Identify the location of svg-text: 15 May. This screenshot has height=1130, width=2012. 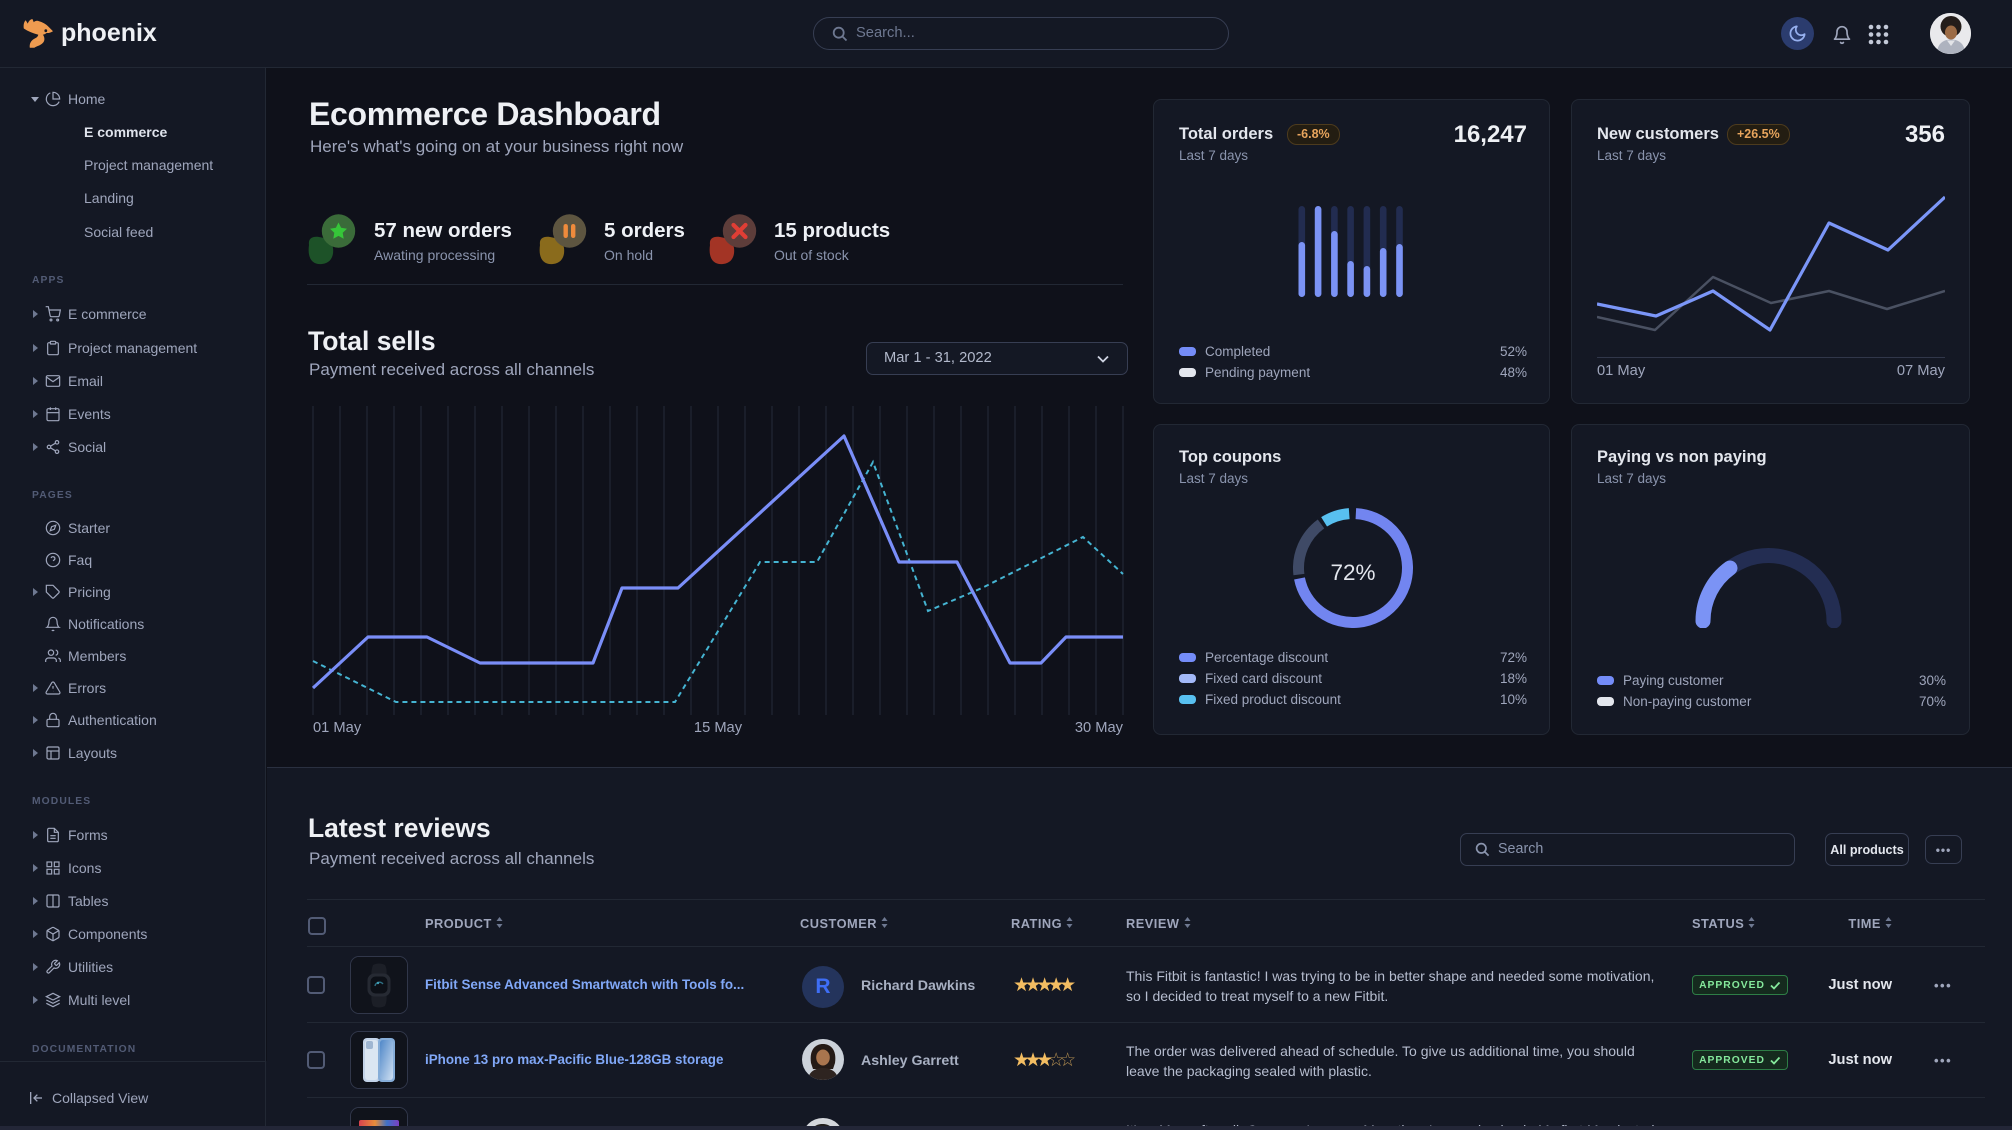
(718, 728).